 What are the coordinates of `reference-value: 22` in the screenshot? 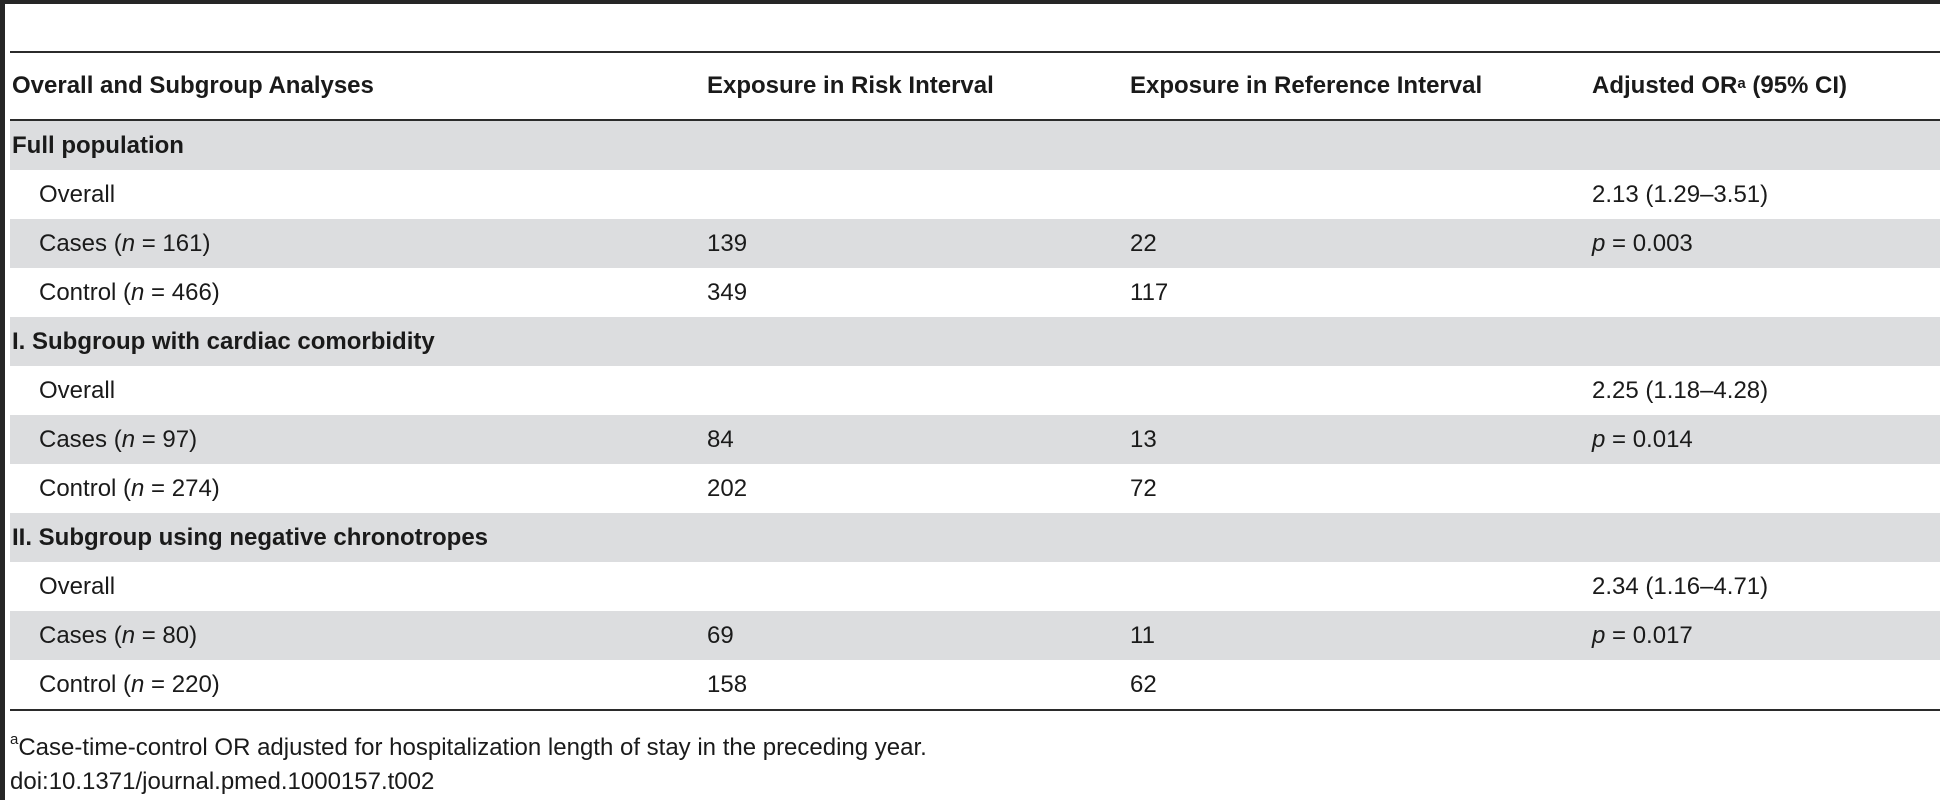 It's located at (1143, 243).